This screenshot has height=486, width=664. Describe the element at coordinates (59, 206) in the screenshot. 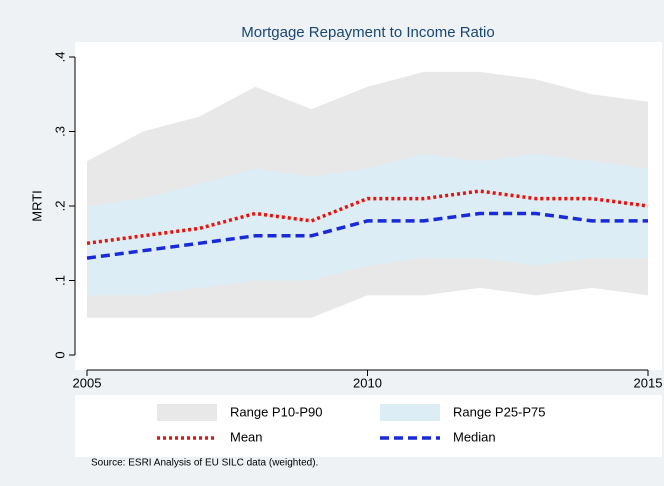

I see `y-tick-label: .2` at that location.